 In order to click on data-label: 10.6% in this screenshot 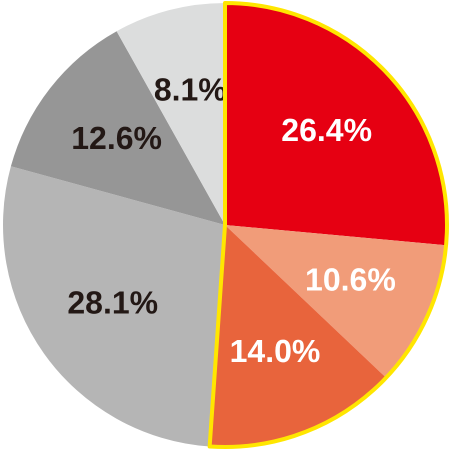, I will do `click(350, 280)`.